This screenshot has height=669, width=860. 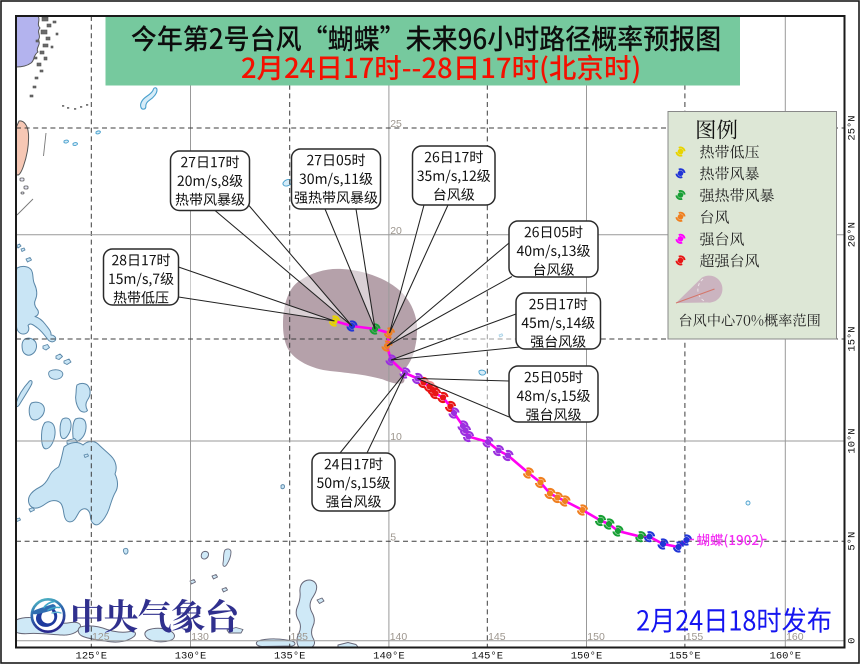 What do you see at coordinates (596, 637) in the screenshot?
I see `svg-text: 150` at bounding box center [596, 637].